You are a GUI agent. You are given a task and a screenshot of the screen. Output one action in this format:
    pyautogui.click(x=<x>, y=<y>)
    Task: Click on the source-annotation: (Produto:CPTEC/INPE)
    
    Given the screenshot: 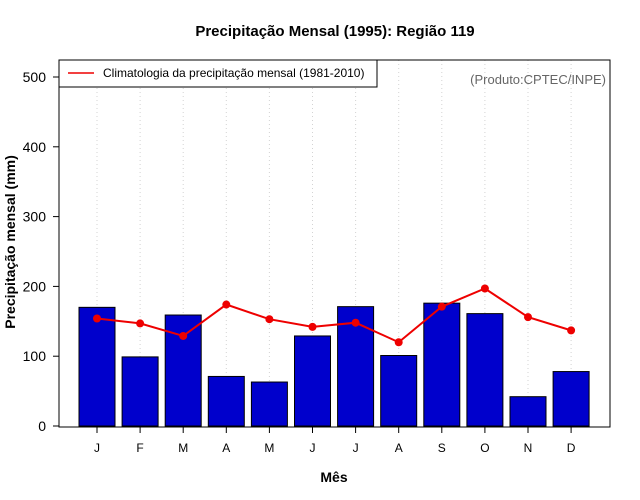 What is the action you would take?
    pyautogui.click(x=538, y=79)
    